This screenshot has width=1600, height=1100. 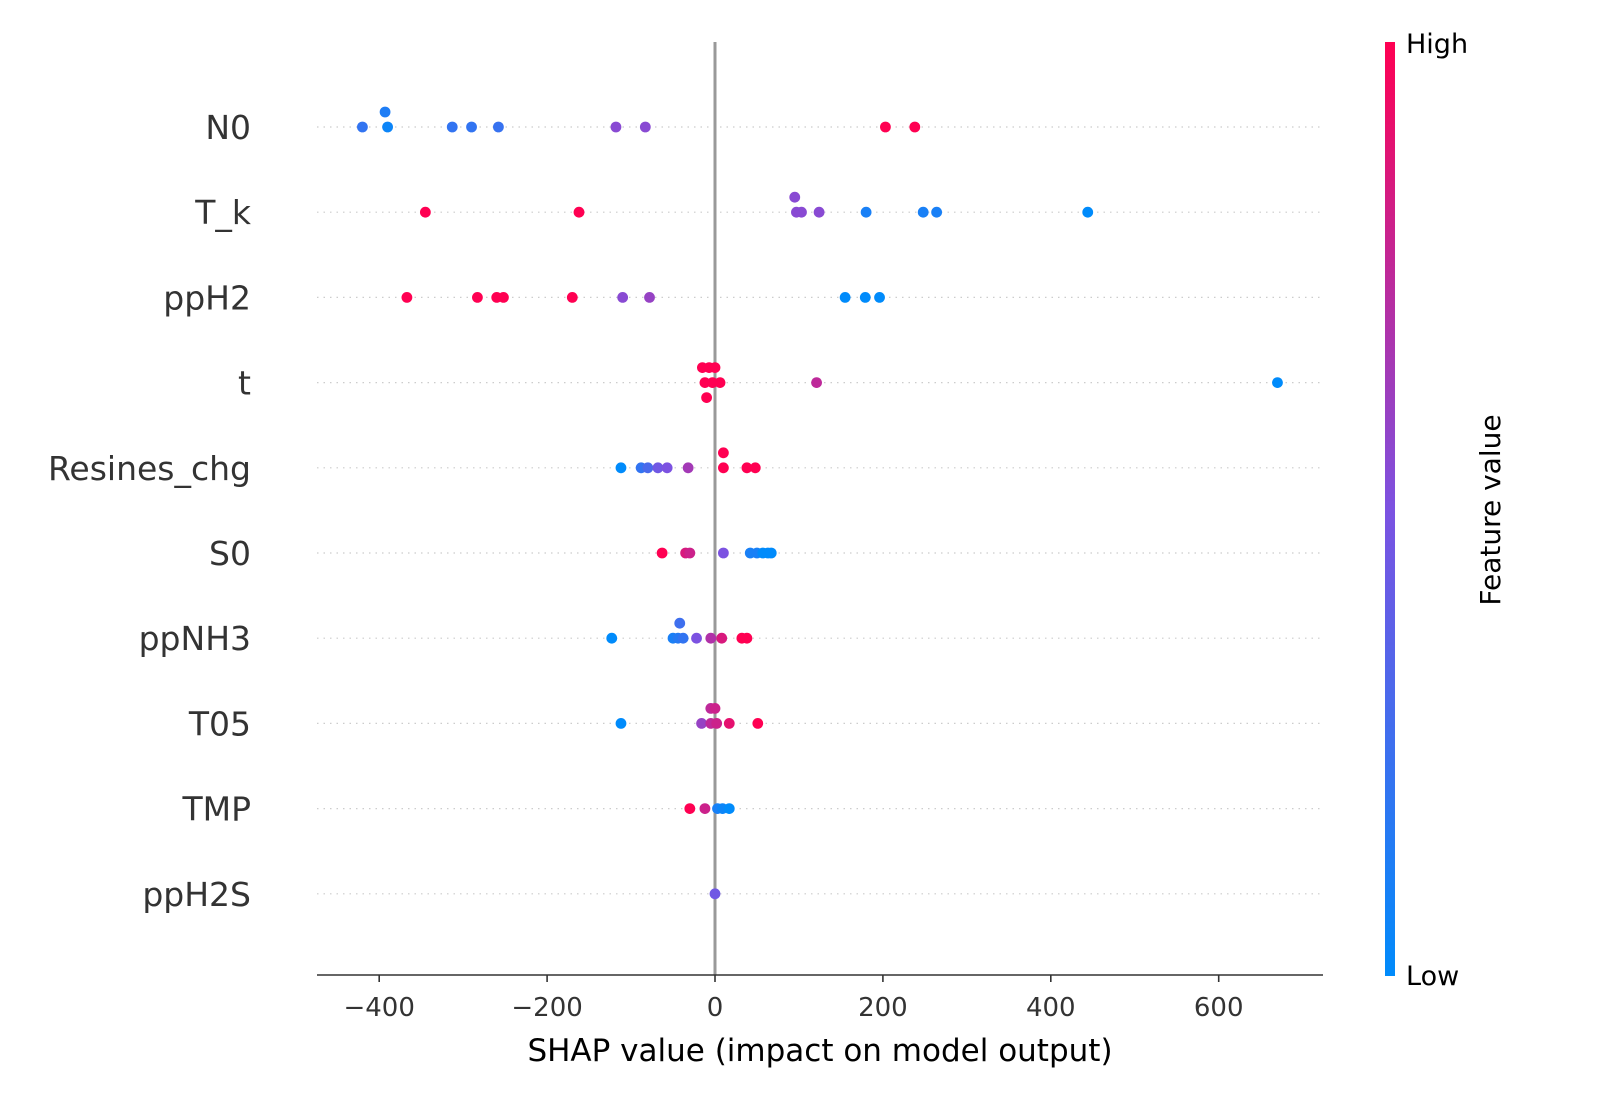 What do you see at coordinates (1490, 509) in the screenshot?
I see `colorbar-title: Feature value` at bounding box center [1490, 509].